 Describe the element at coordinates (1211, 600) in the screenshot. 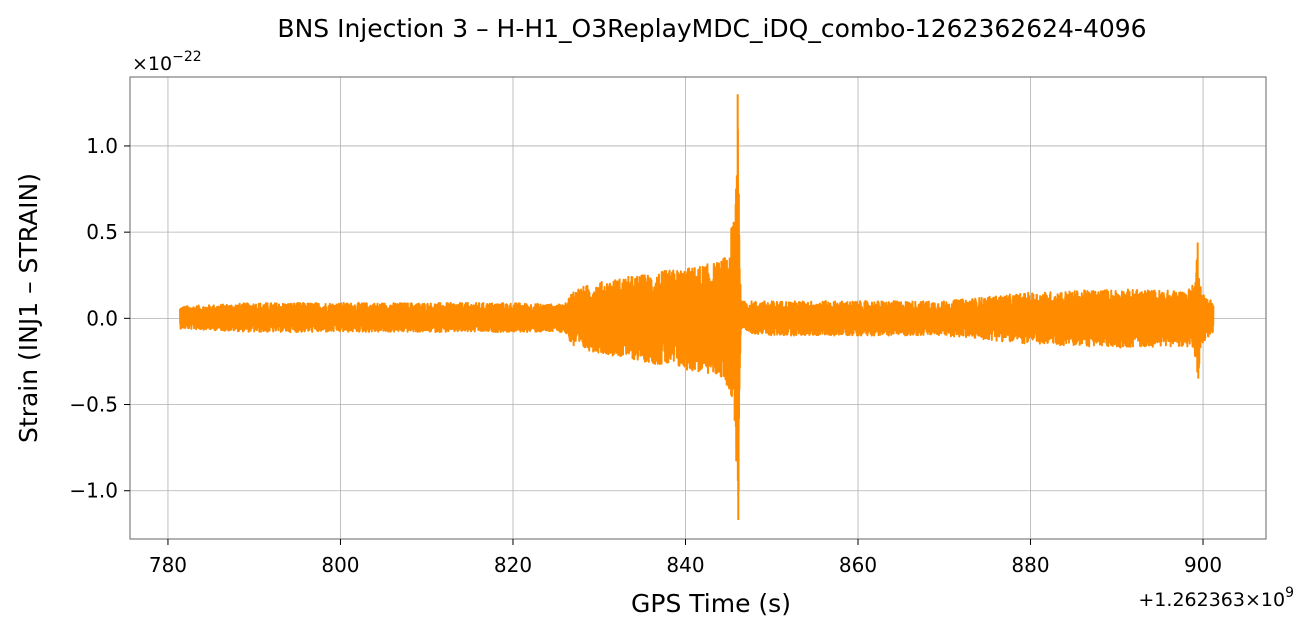

I see `x-offset-base: +1.262363×10` at that location.